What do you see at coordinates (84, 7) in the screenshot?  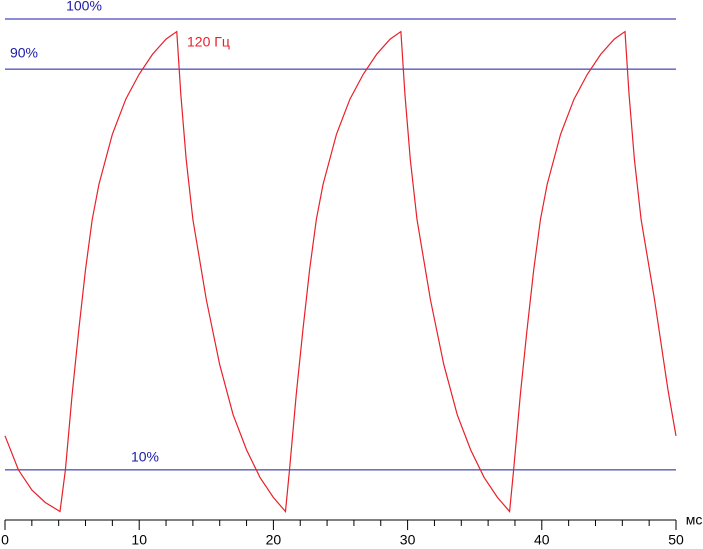 I see `reference-label: 100%` at bounding box center [84, 7].